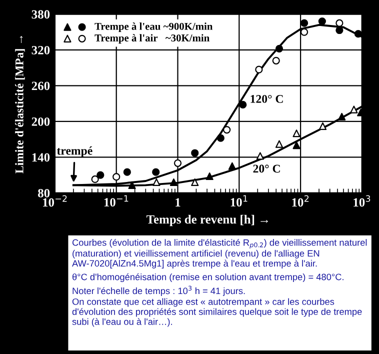 The image size is (379, 354). Describe the element at coordinates (41, 14) in the screenshot. I see `y-tick-label: 380` at that location.